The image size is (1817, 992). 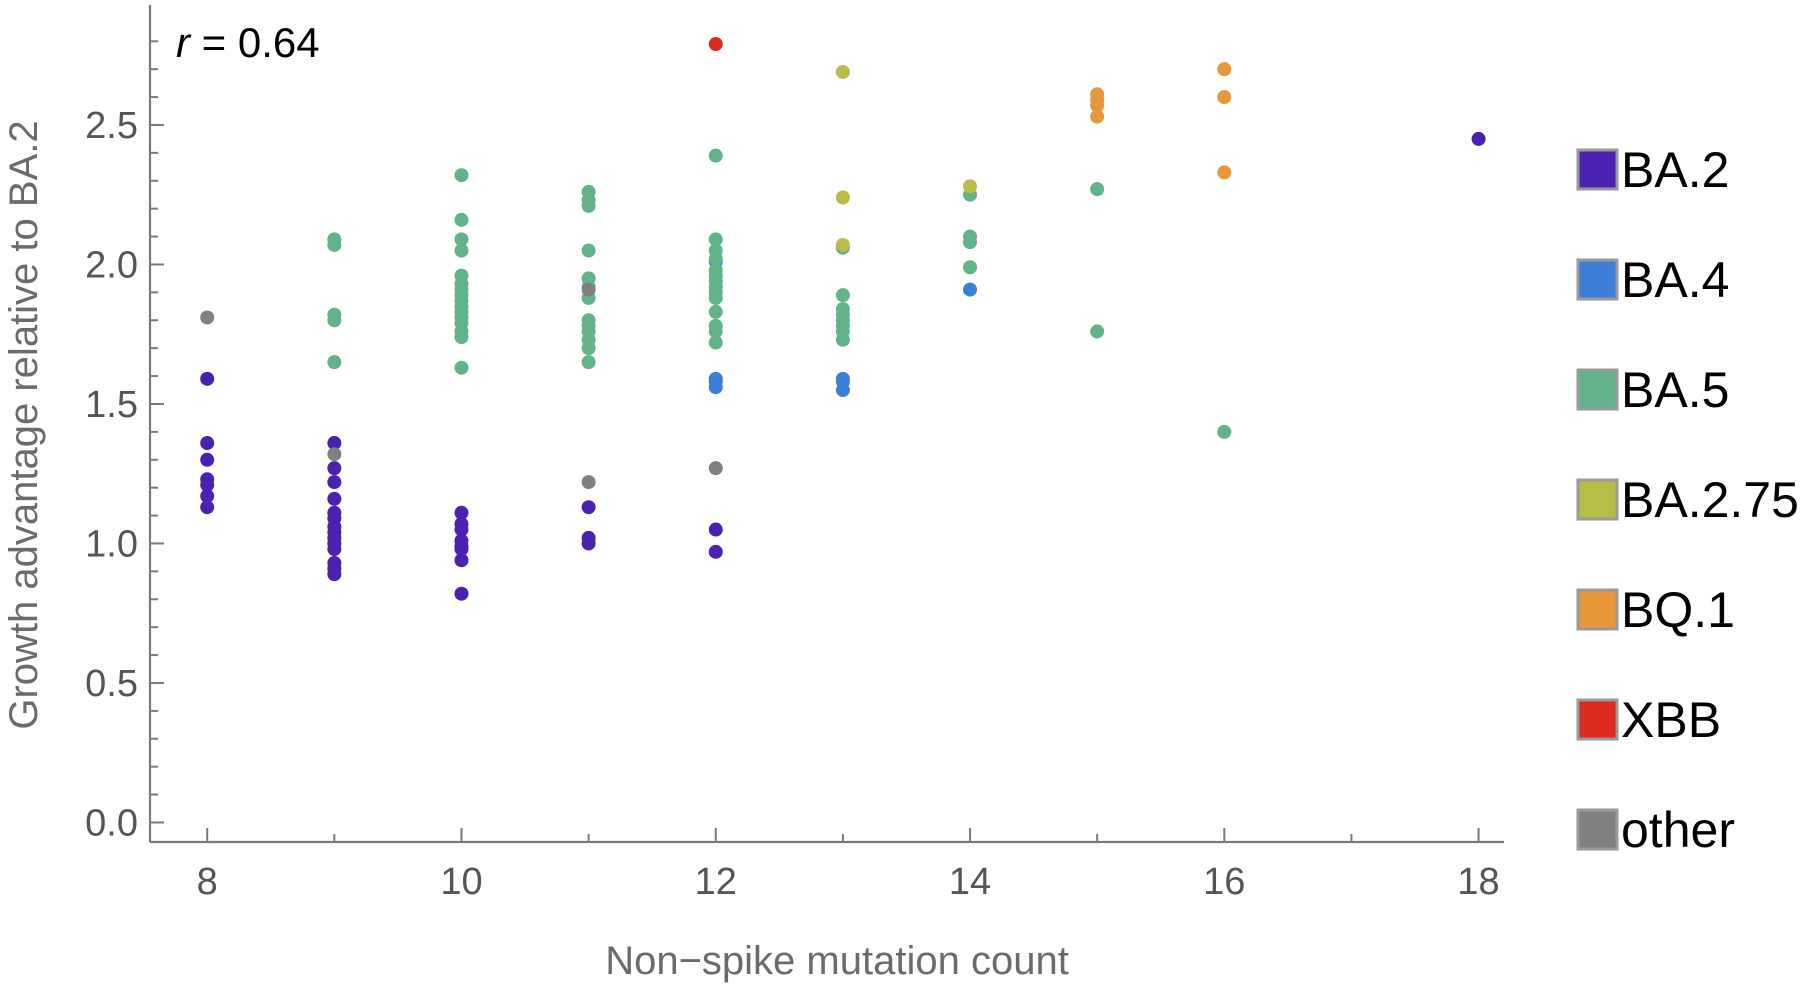 What do you see at coordinates (111, 405) in the screenshot?
I see `y-tick-label: 1.5` at bounding box center [111, 405].